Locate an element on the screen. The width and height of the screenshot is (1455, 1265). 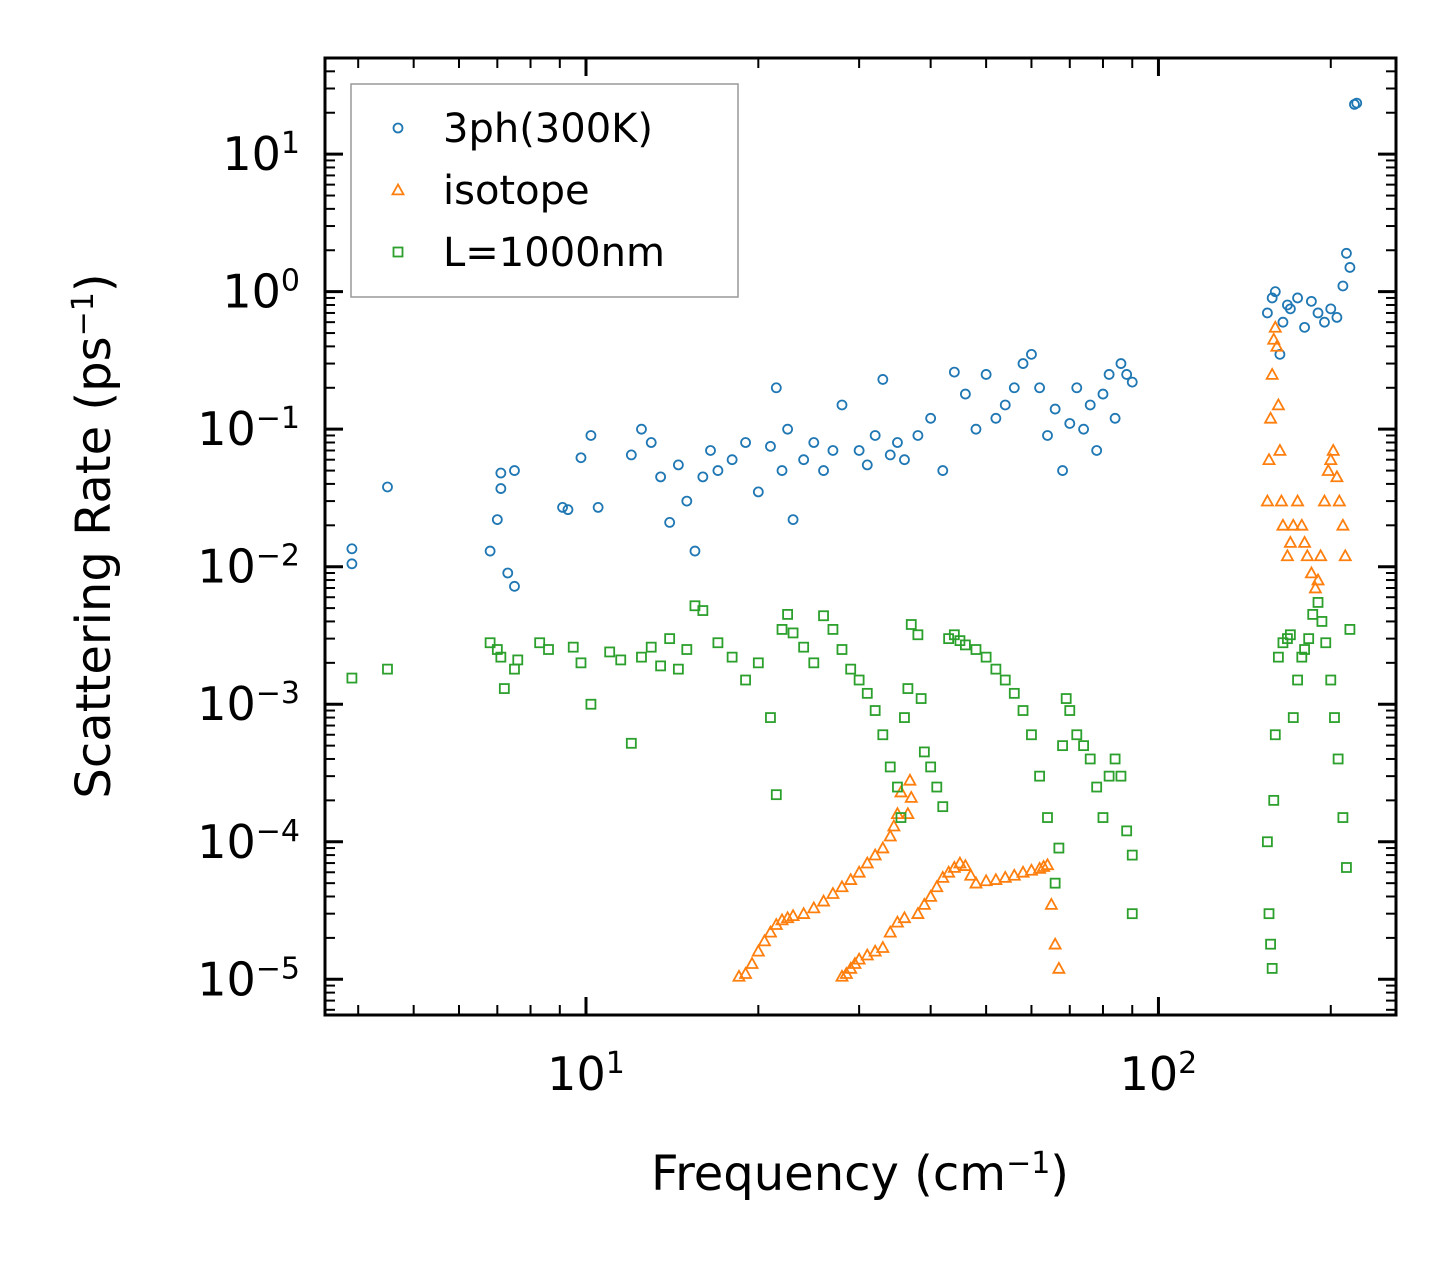
legend-label: isotope is located at coordinates (516, 191).